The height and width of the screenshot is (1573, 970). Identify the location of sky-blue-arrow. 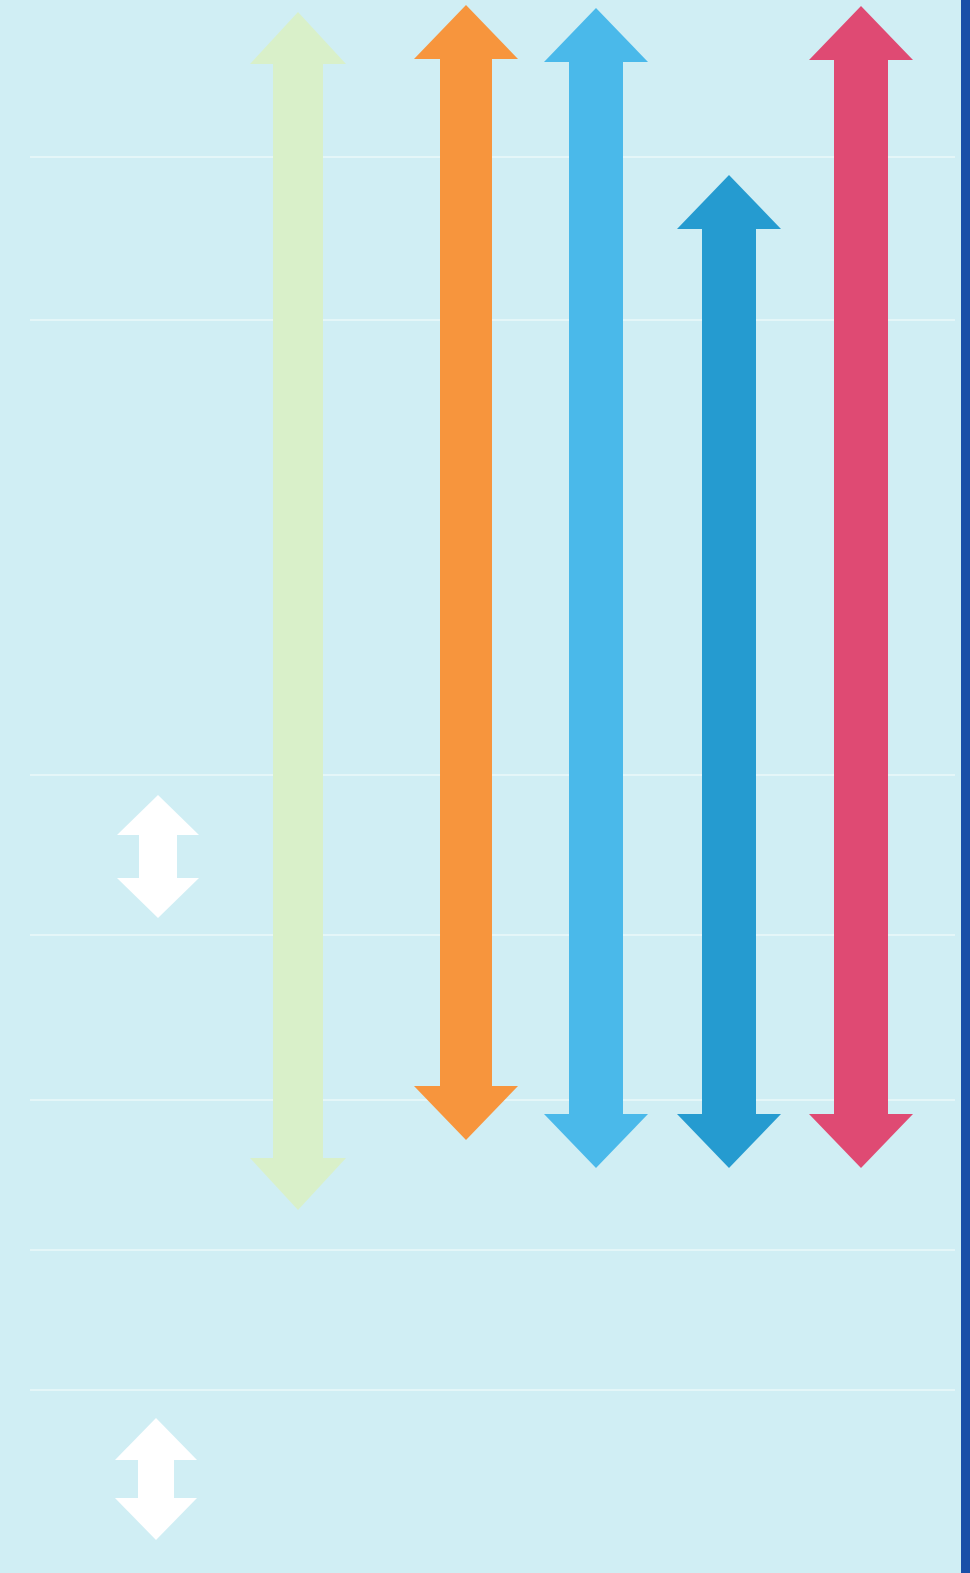
(596, 588).